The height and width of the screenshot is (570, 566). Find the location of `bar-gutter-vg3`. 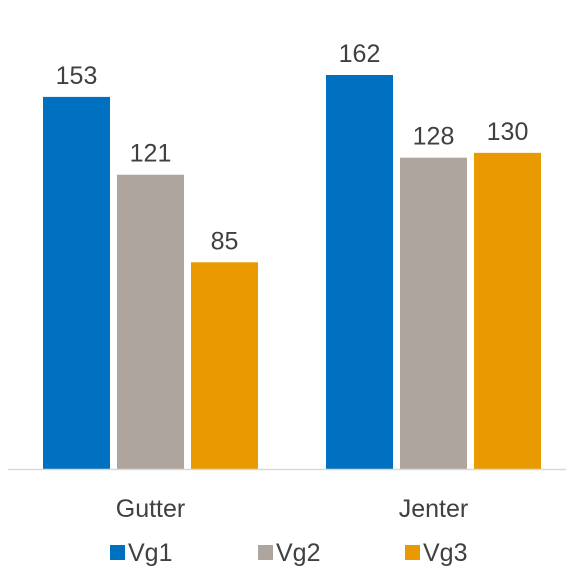

bar-gutter-vg3 is located at coordinates (224, 365).